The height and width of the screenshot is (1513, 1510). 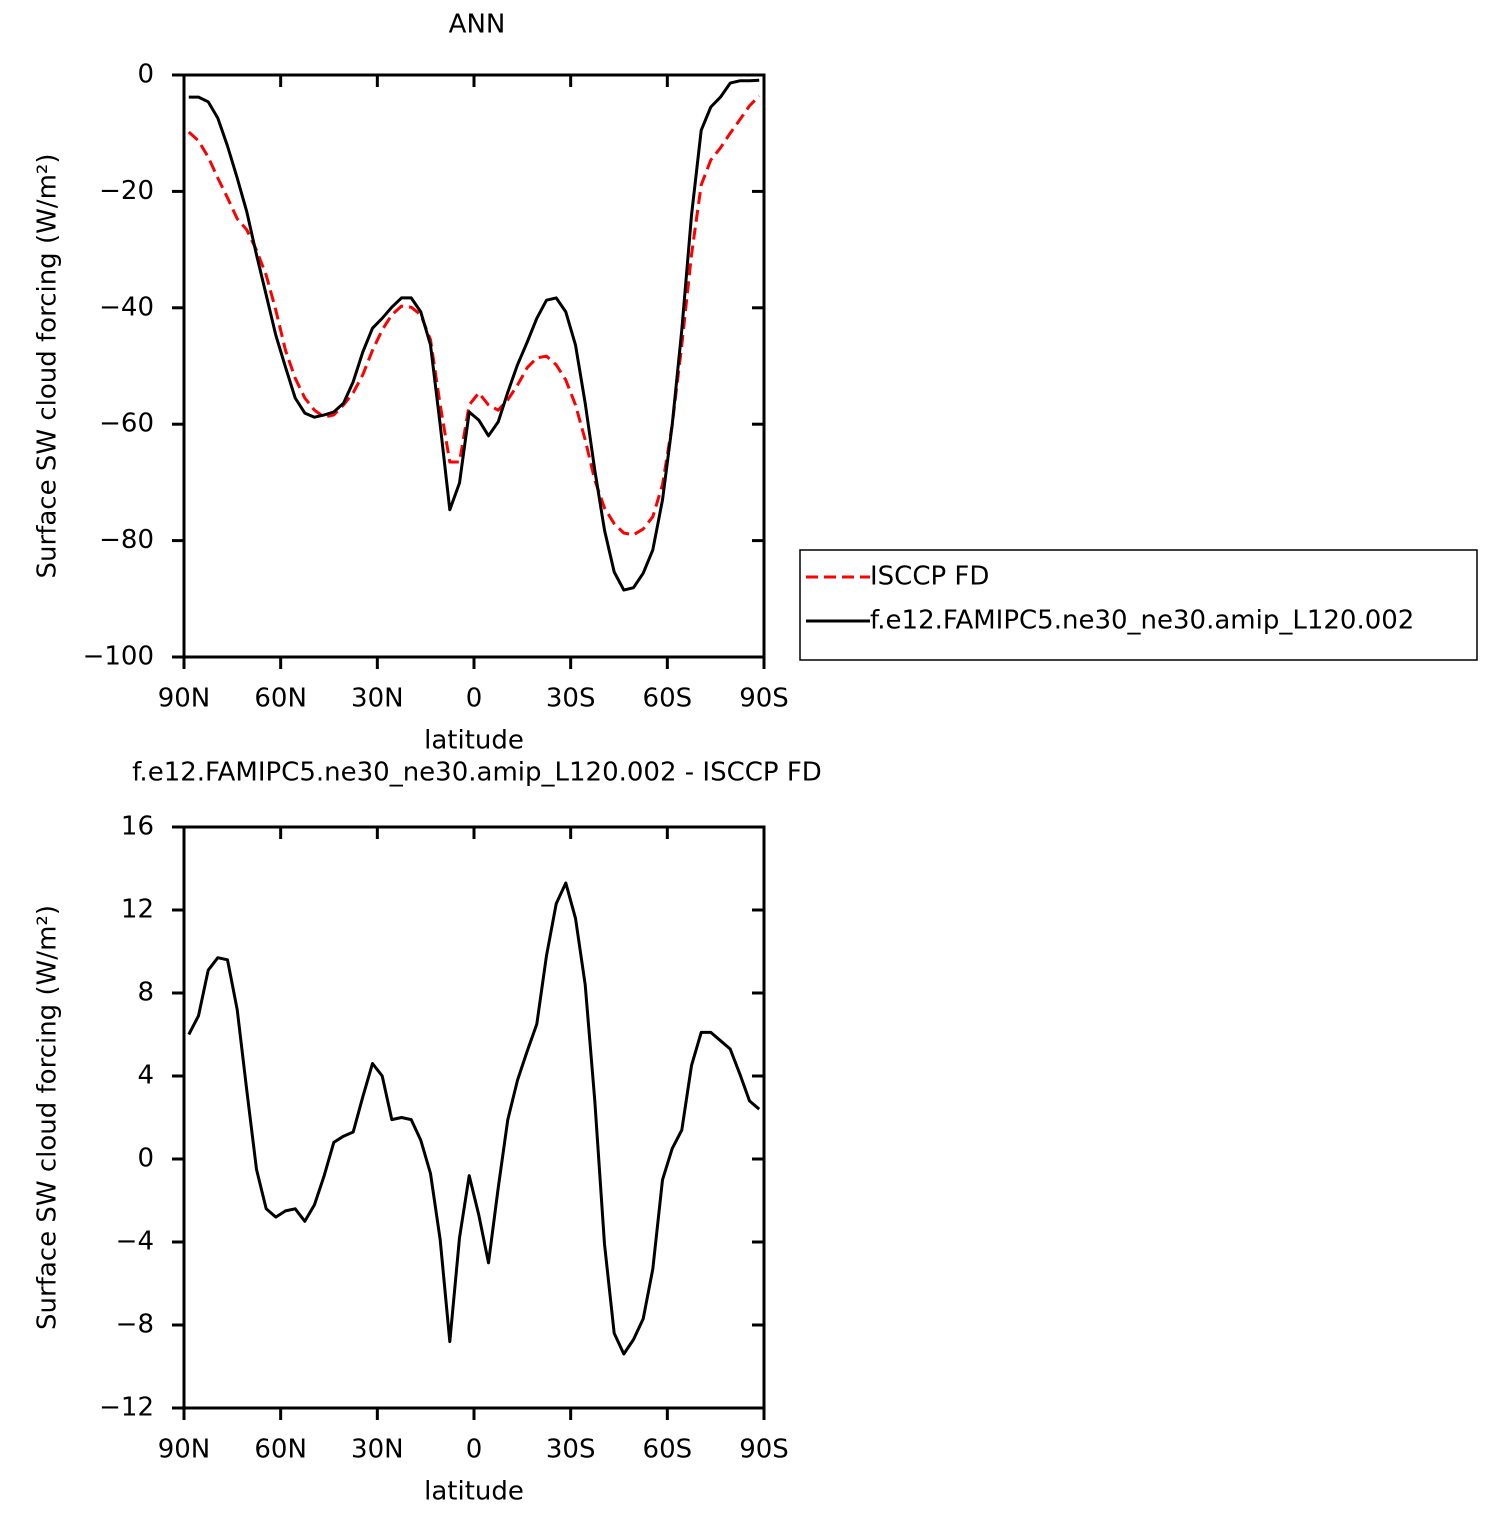 What do you see at coordinates (929, 577) in the screenshot?
I see `legend-label: ISCCP FD` at bounding box center [929, 577].